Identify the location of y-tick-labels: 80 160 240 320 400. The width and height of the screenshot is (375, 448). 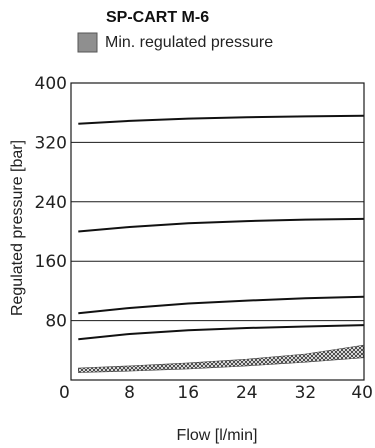
(51, 203).